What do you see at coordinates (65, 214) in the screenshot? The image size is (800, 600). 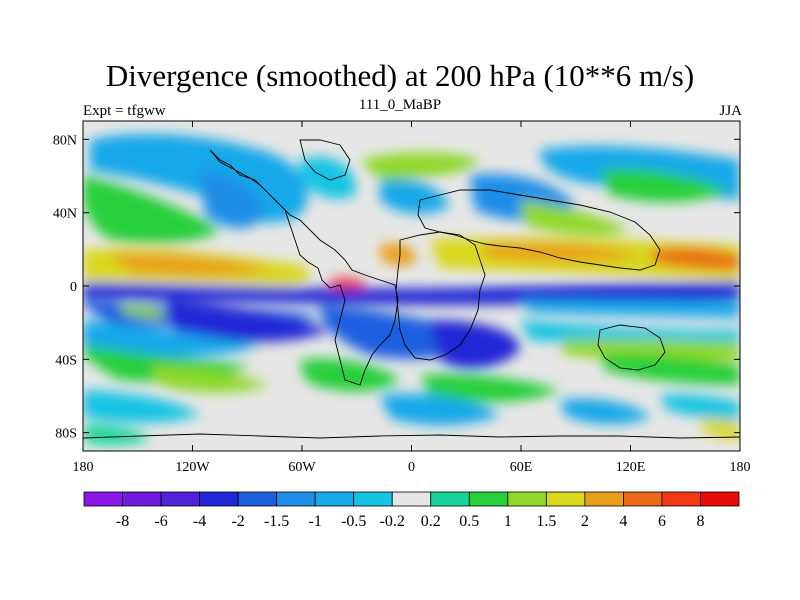 I see `y-tick-label: 40N` at bounding box center [65, 214].